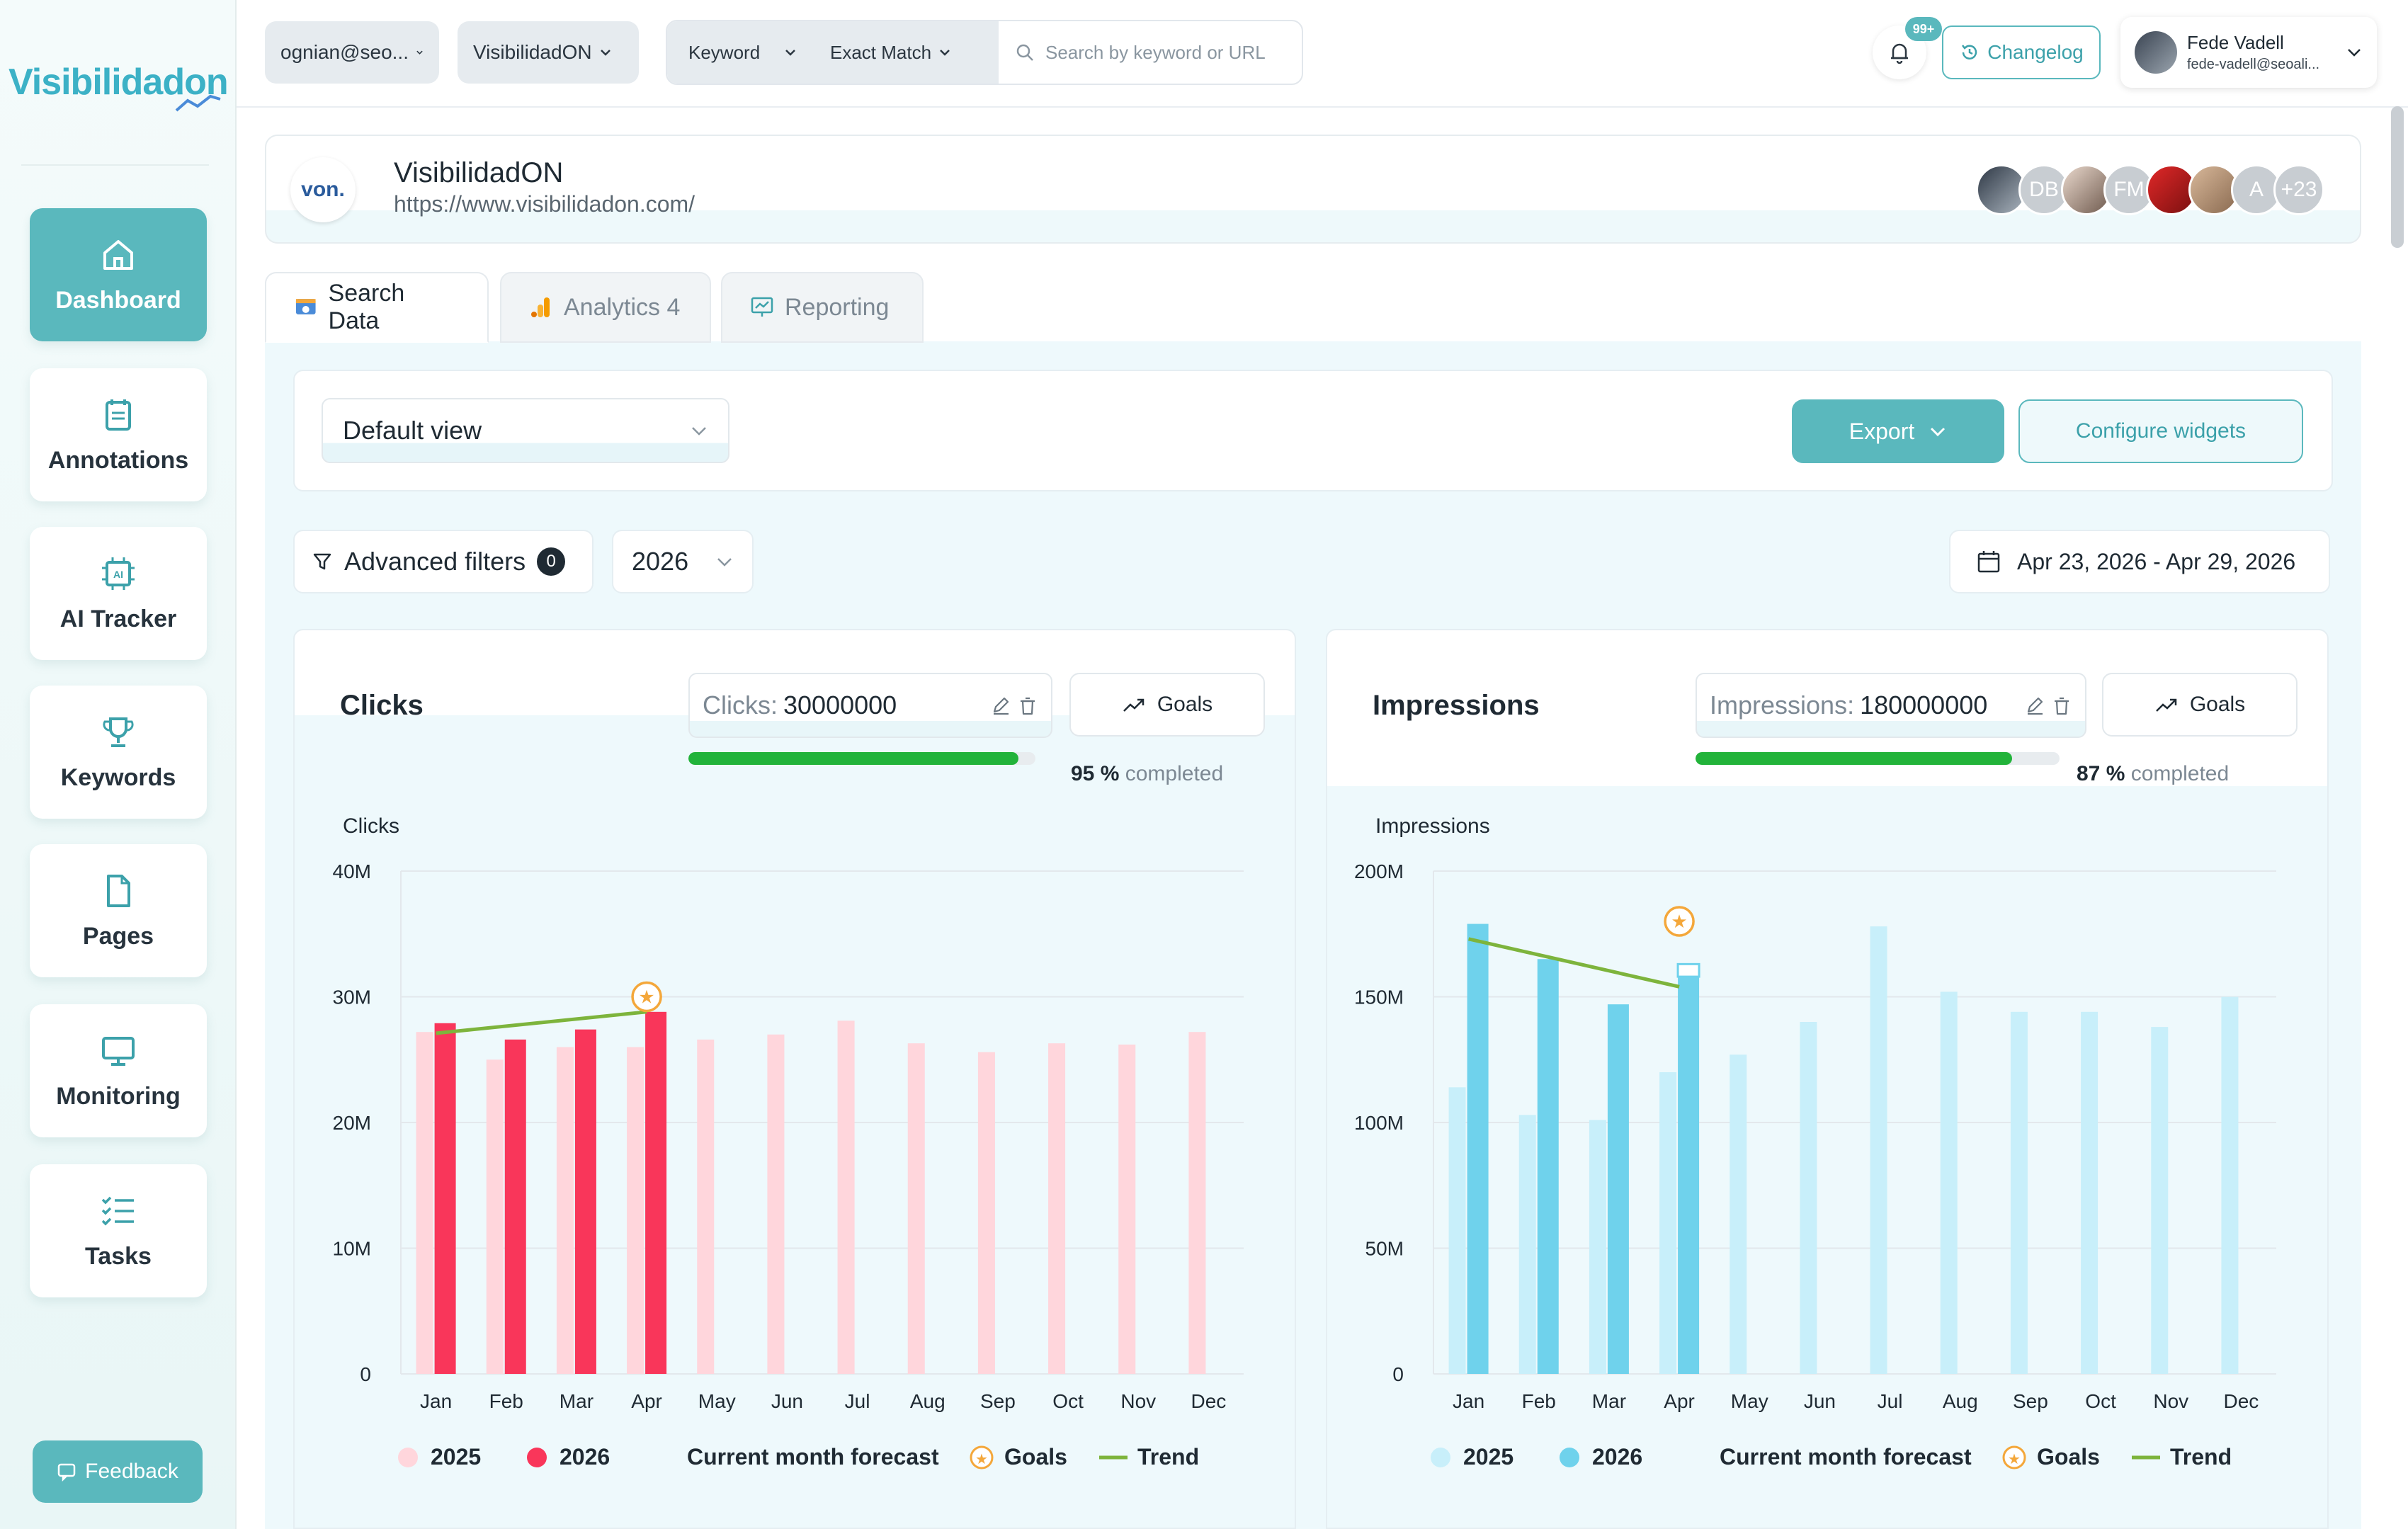  I want to click on y-axis-title: Clicks, so click(371, 826).